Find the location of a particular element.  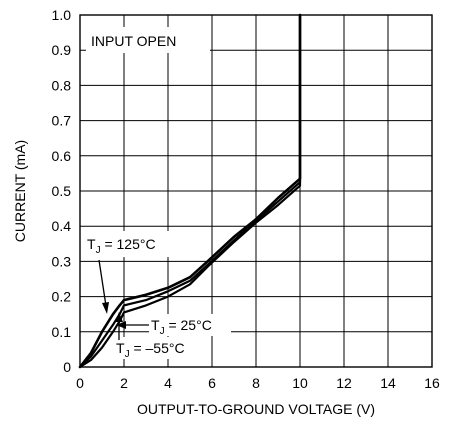

y-tick-label: 0.4 is located at coordinates (62, 226).